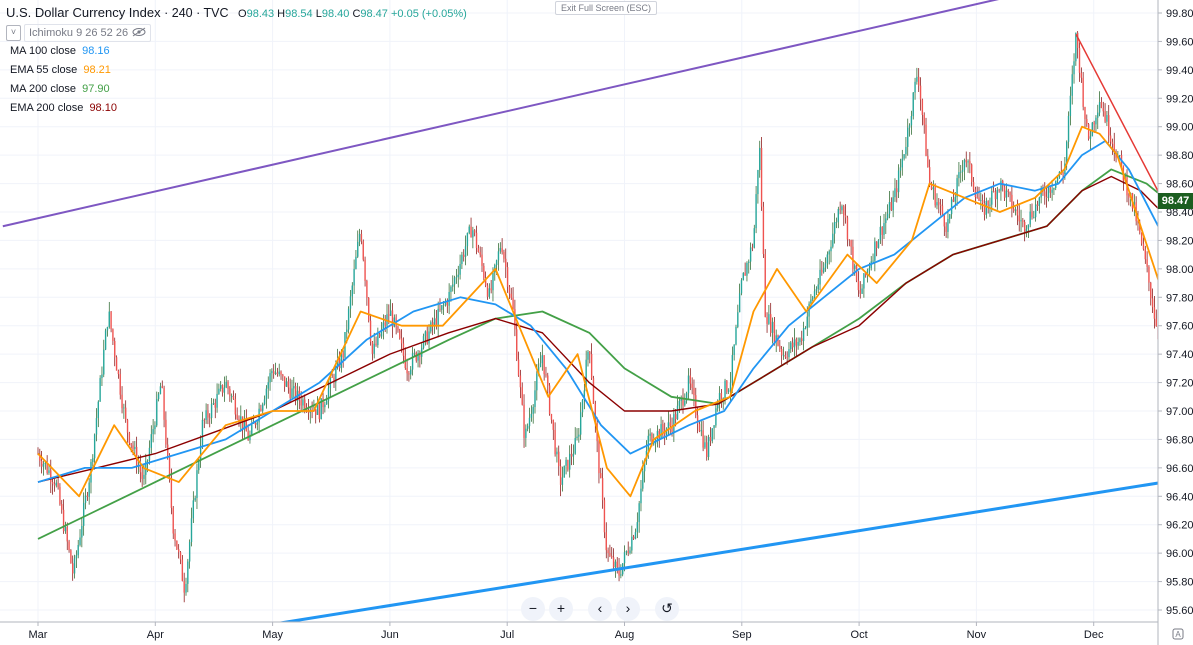  I want to click on ma100-legend: MA 100 close 98.16, so click(60, 51).